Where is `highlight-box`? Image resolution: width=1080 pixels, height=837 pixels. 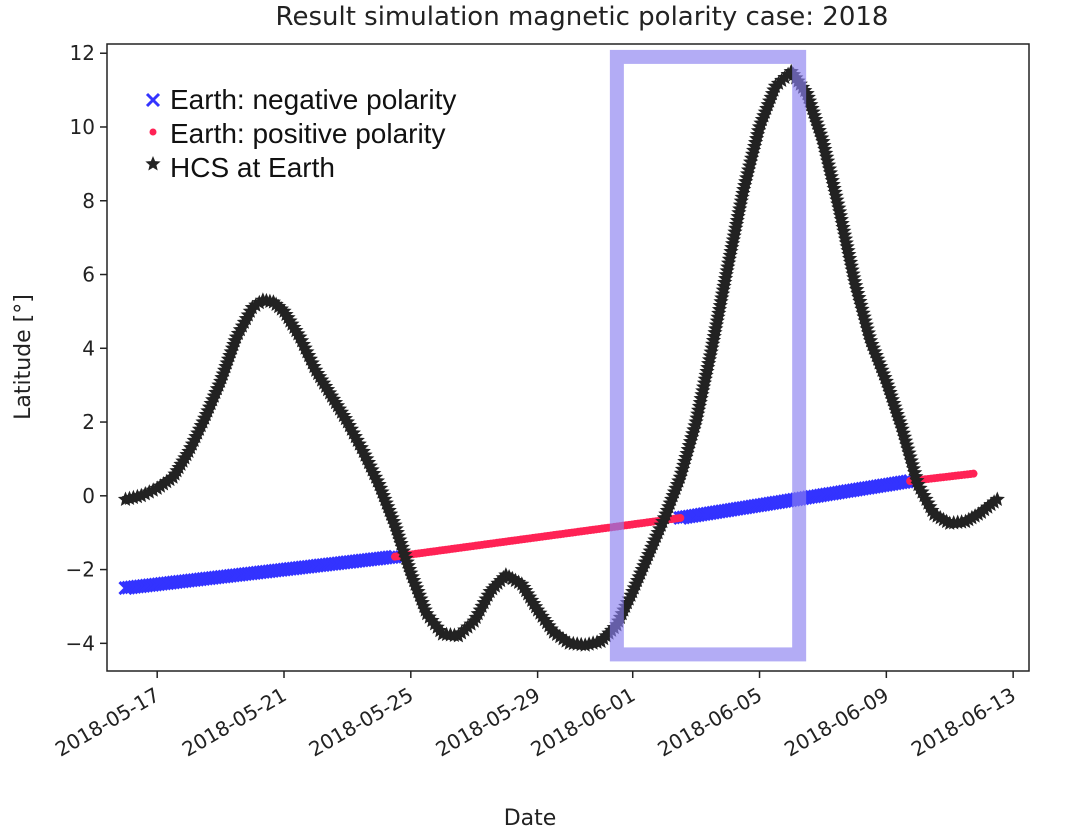 highlight-box is located at coordinates (708, 355).